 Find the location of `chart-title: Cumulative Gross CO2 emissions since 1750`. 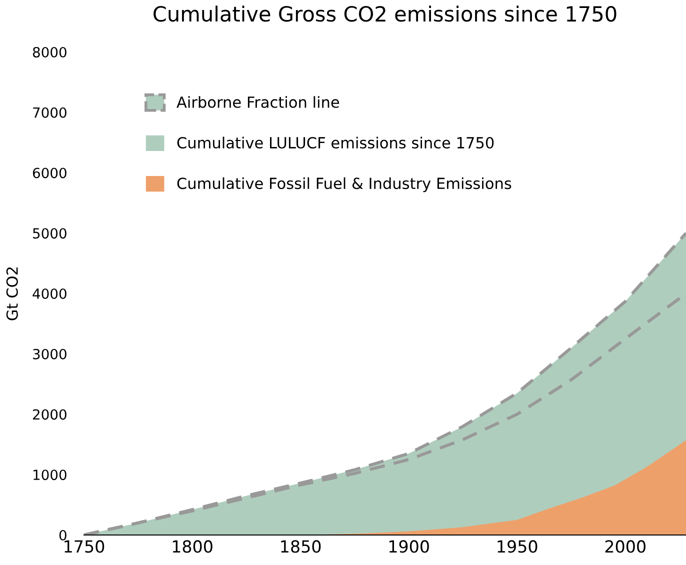

chart-title: Cumulative Gross CO2 emissions since 1750 is located at coordinates (385, 14).